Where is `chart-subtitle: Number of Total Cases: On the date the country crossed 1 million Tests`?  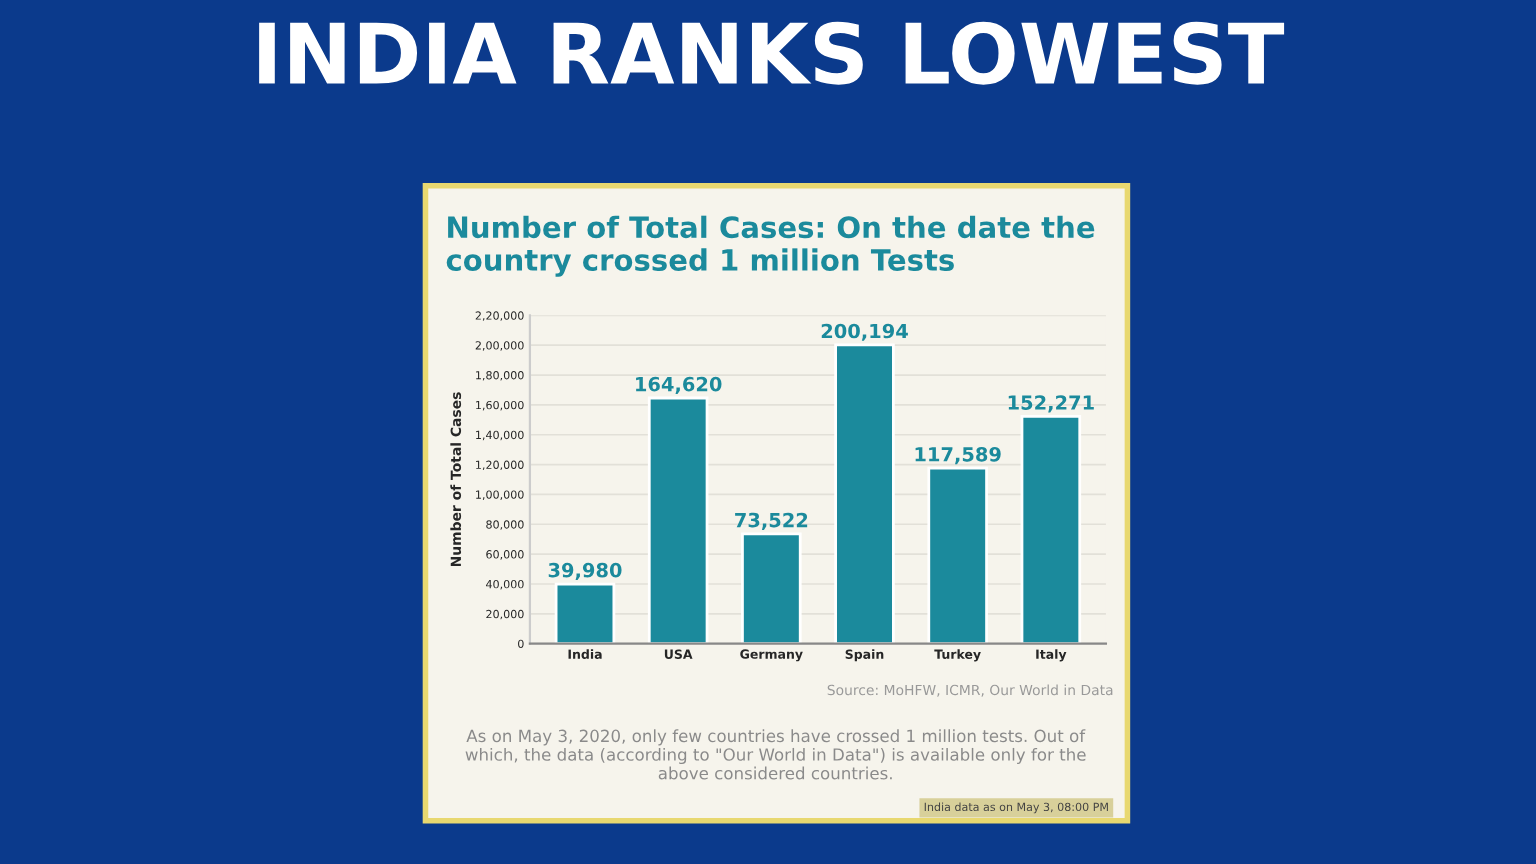
chart-subtitle: Number of Total Cases: On the date the country crossed 1 million Tests is located at coordinates (770, 246).